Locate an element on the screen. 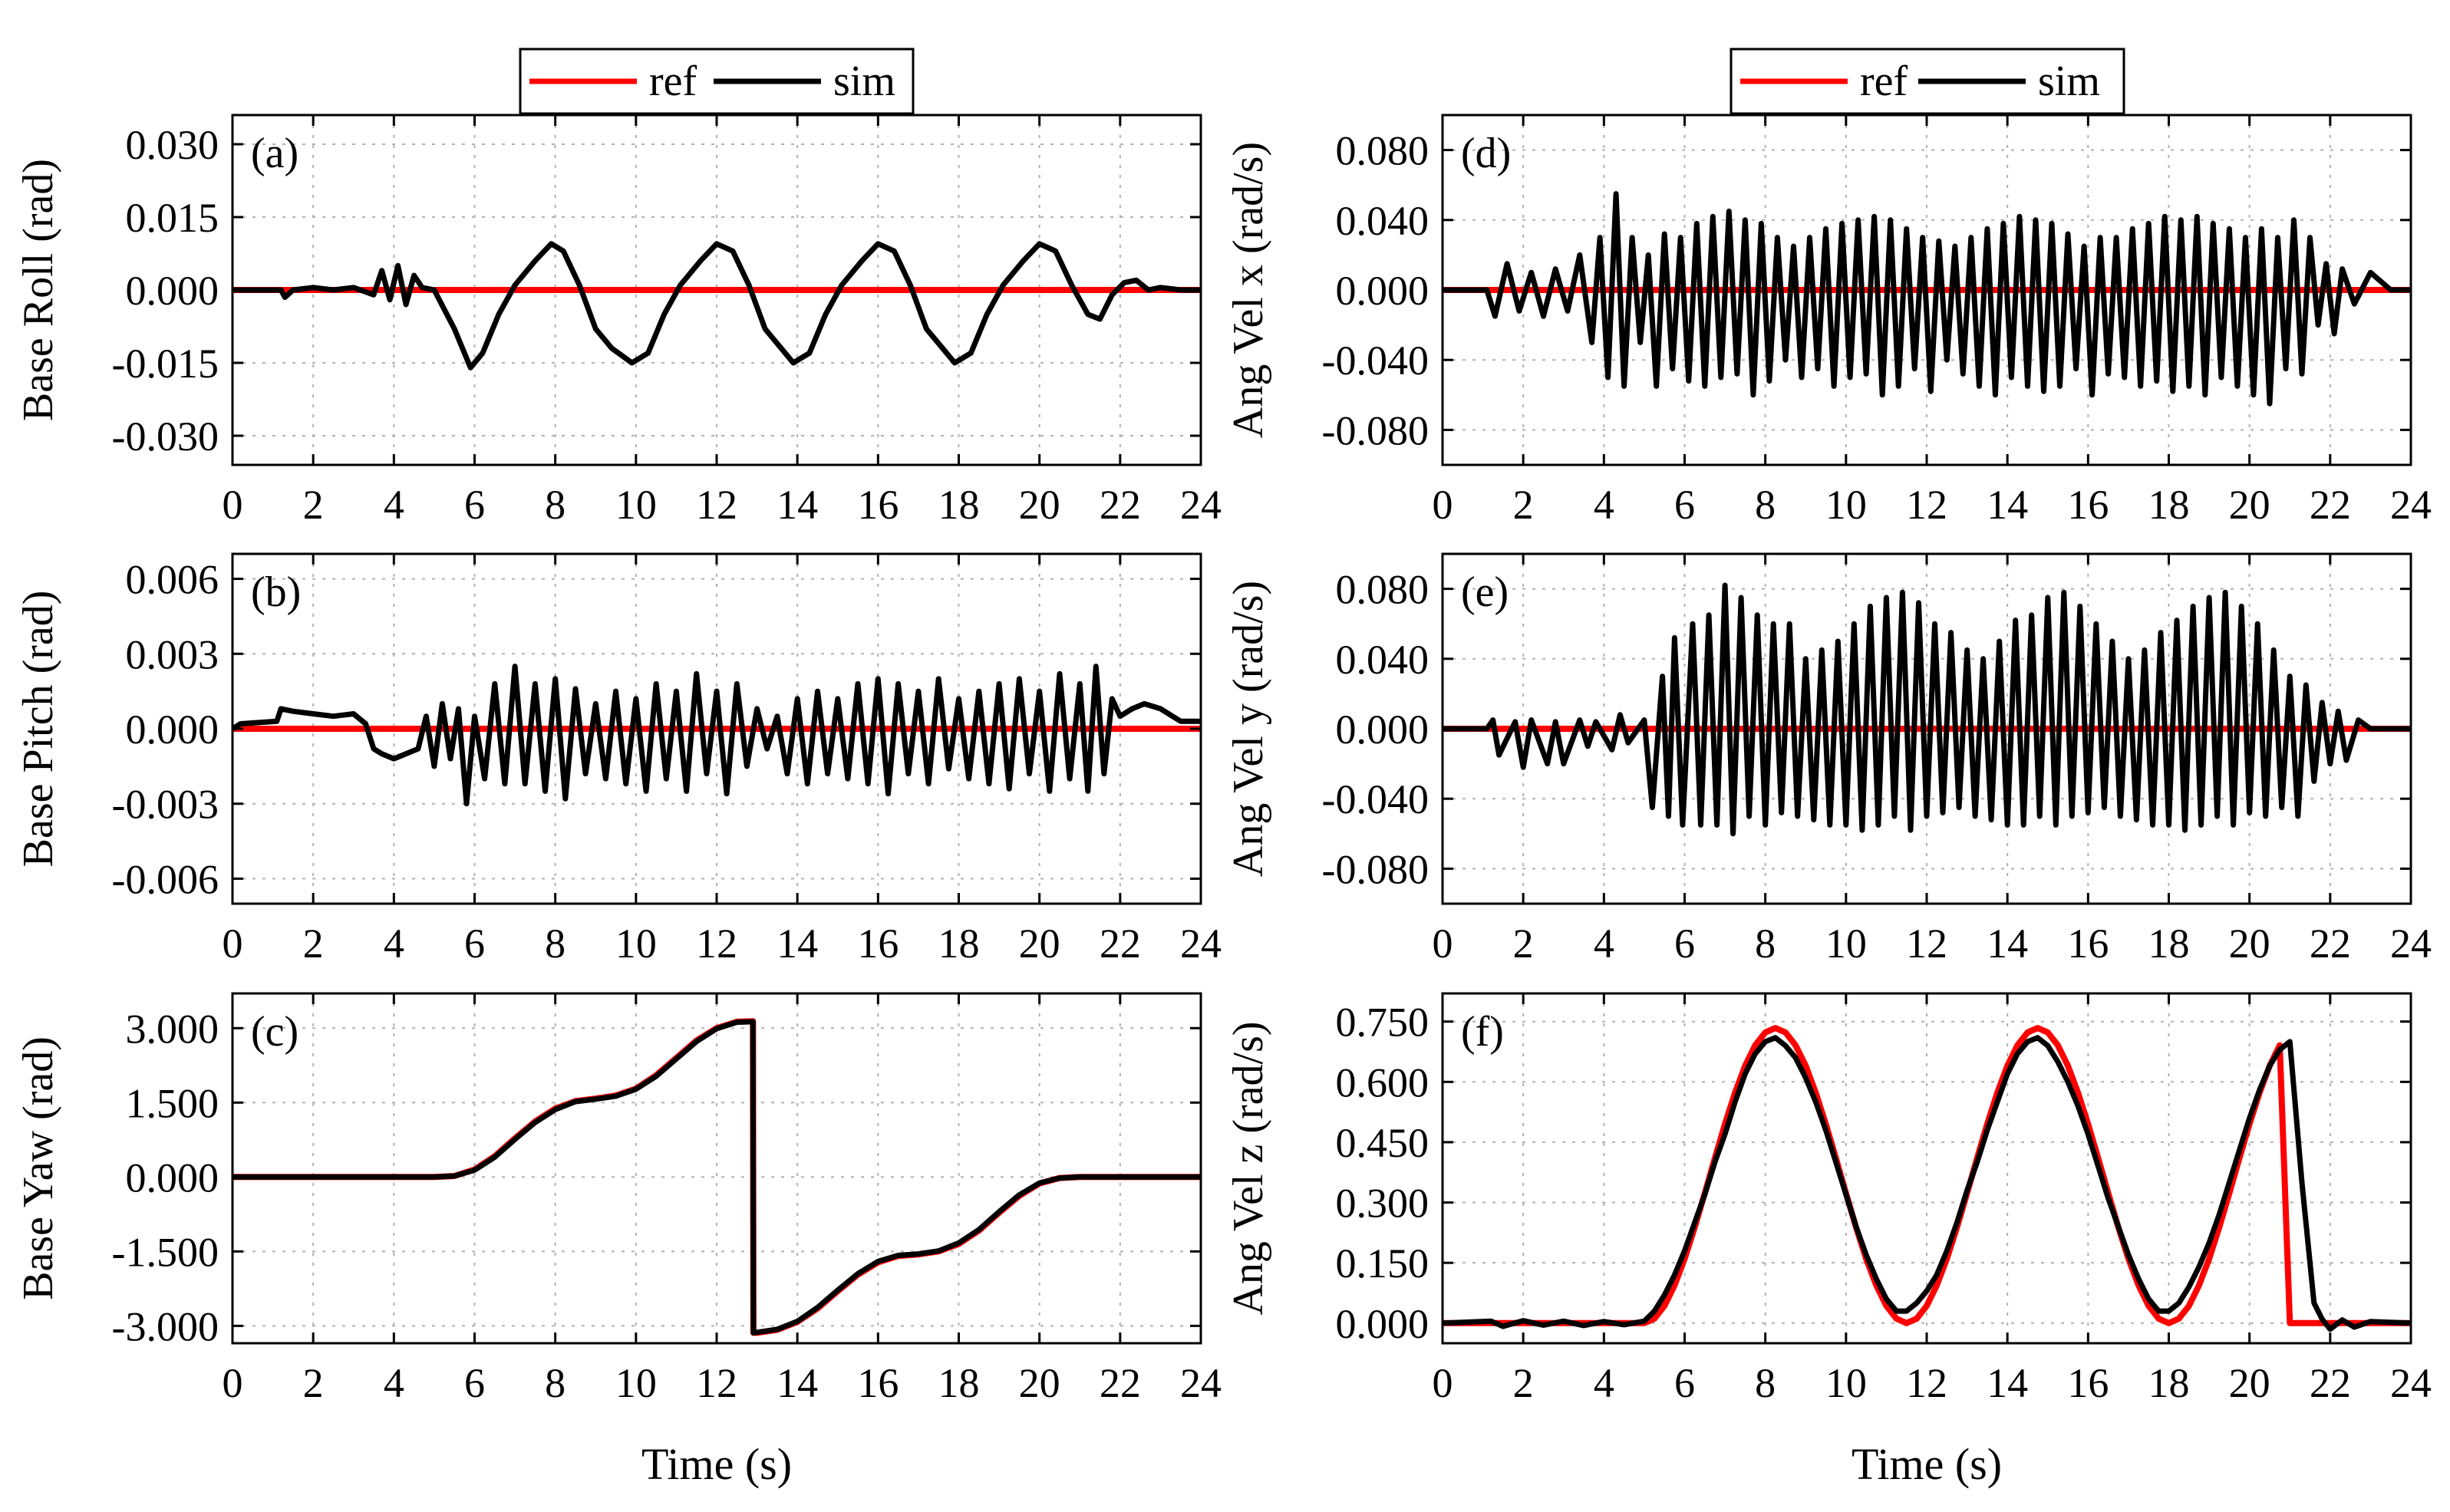 The width and height of the screenshot is (2450, 1512). y-axis-title: Base Pitch (rad) is located at coordinates (39, 729).